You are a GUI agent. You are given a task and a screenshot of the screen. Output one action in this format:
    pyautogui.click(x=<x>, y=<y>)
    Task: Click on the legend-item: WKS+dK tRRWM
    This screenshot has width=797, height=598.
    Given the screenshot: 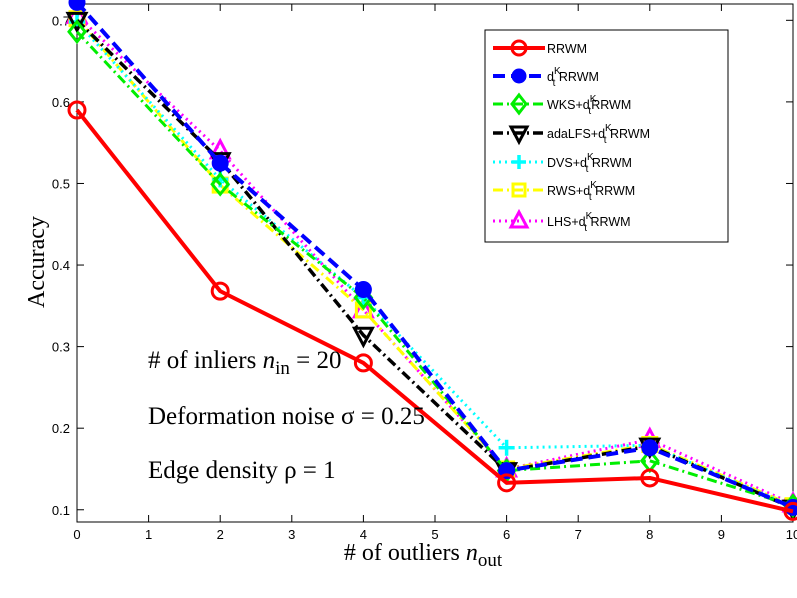 What is the action you would take?
    pyautogui.click(x=562, y=104)
    